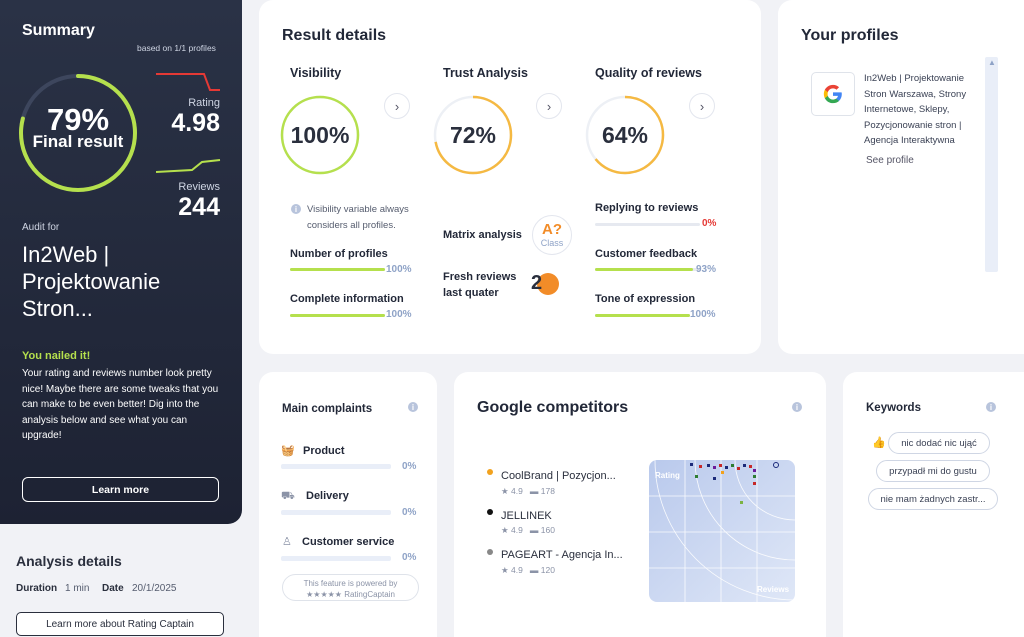 The height and width of the screenshot is (637, 1024). What do you see at coordinates (339, 254) in the screenshot?
I see `number-of-profiles-label: Number of profiles` at bounding box center [339, 254].